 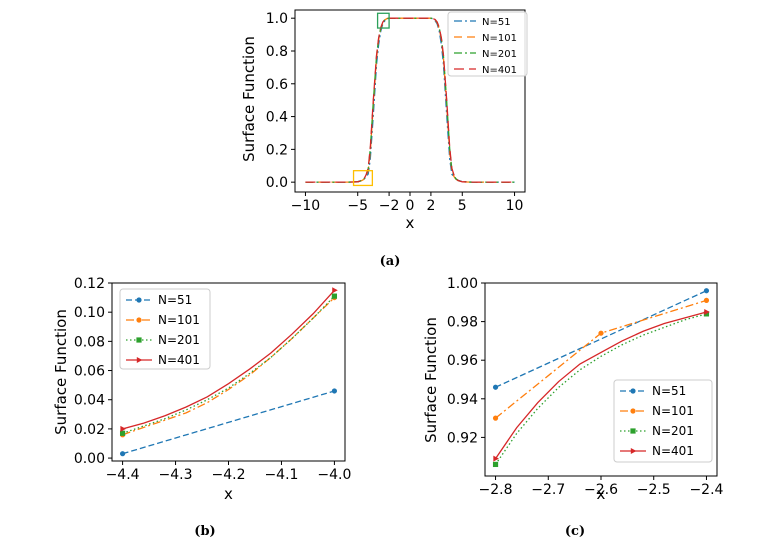 I want to click on series-line-c-N=51, so click(x=601, y=339).